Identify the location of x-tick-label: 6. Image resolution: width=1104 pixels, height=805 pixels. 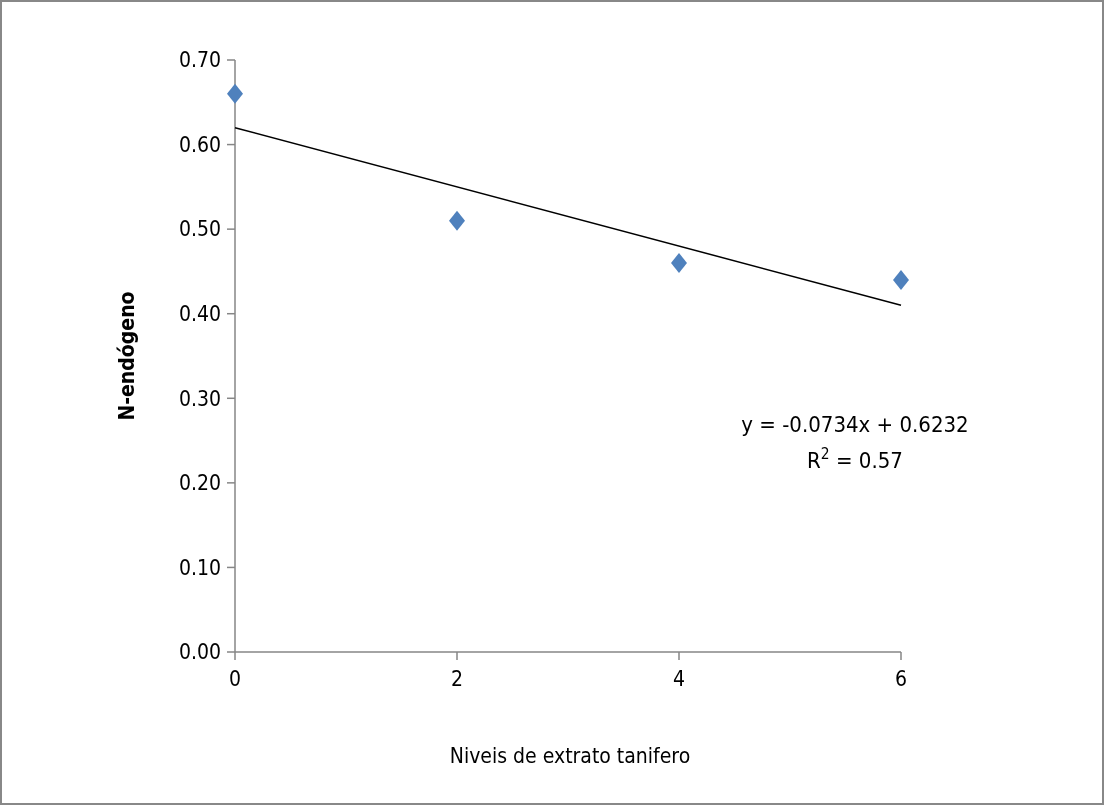
(901, 679).